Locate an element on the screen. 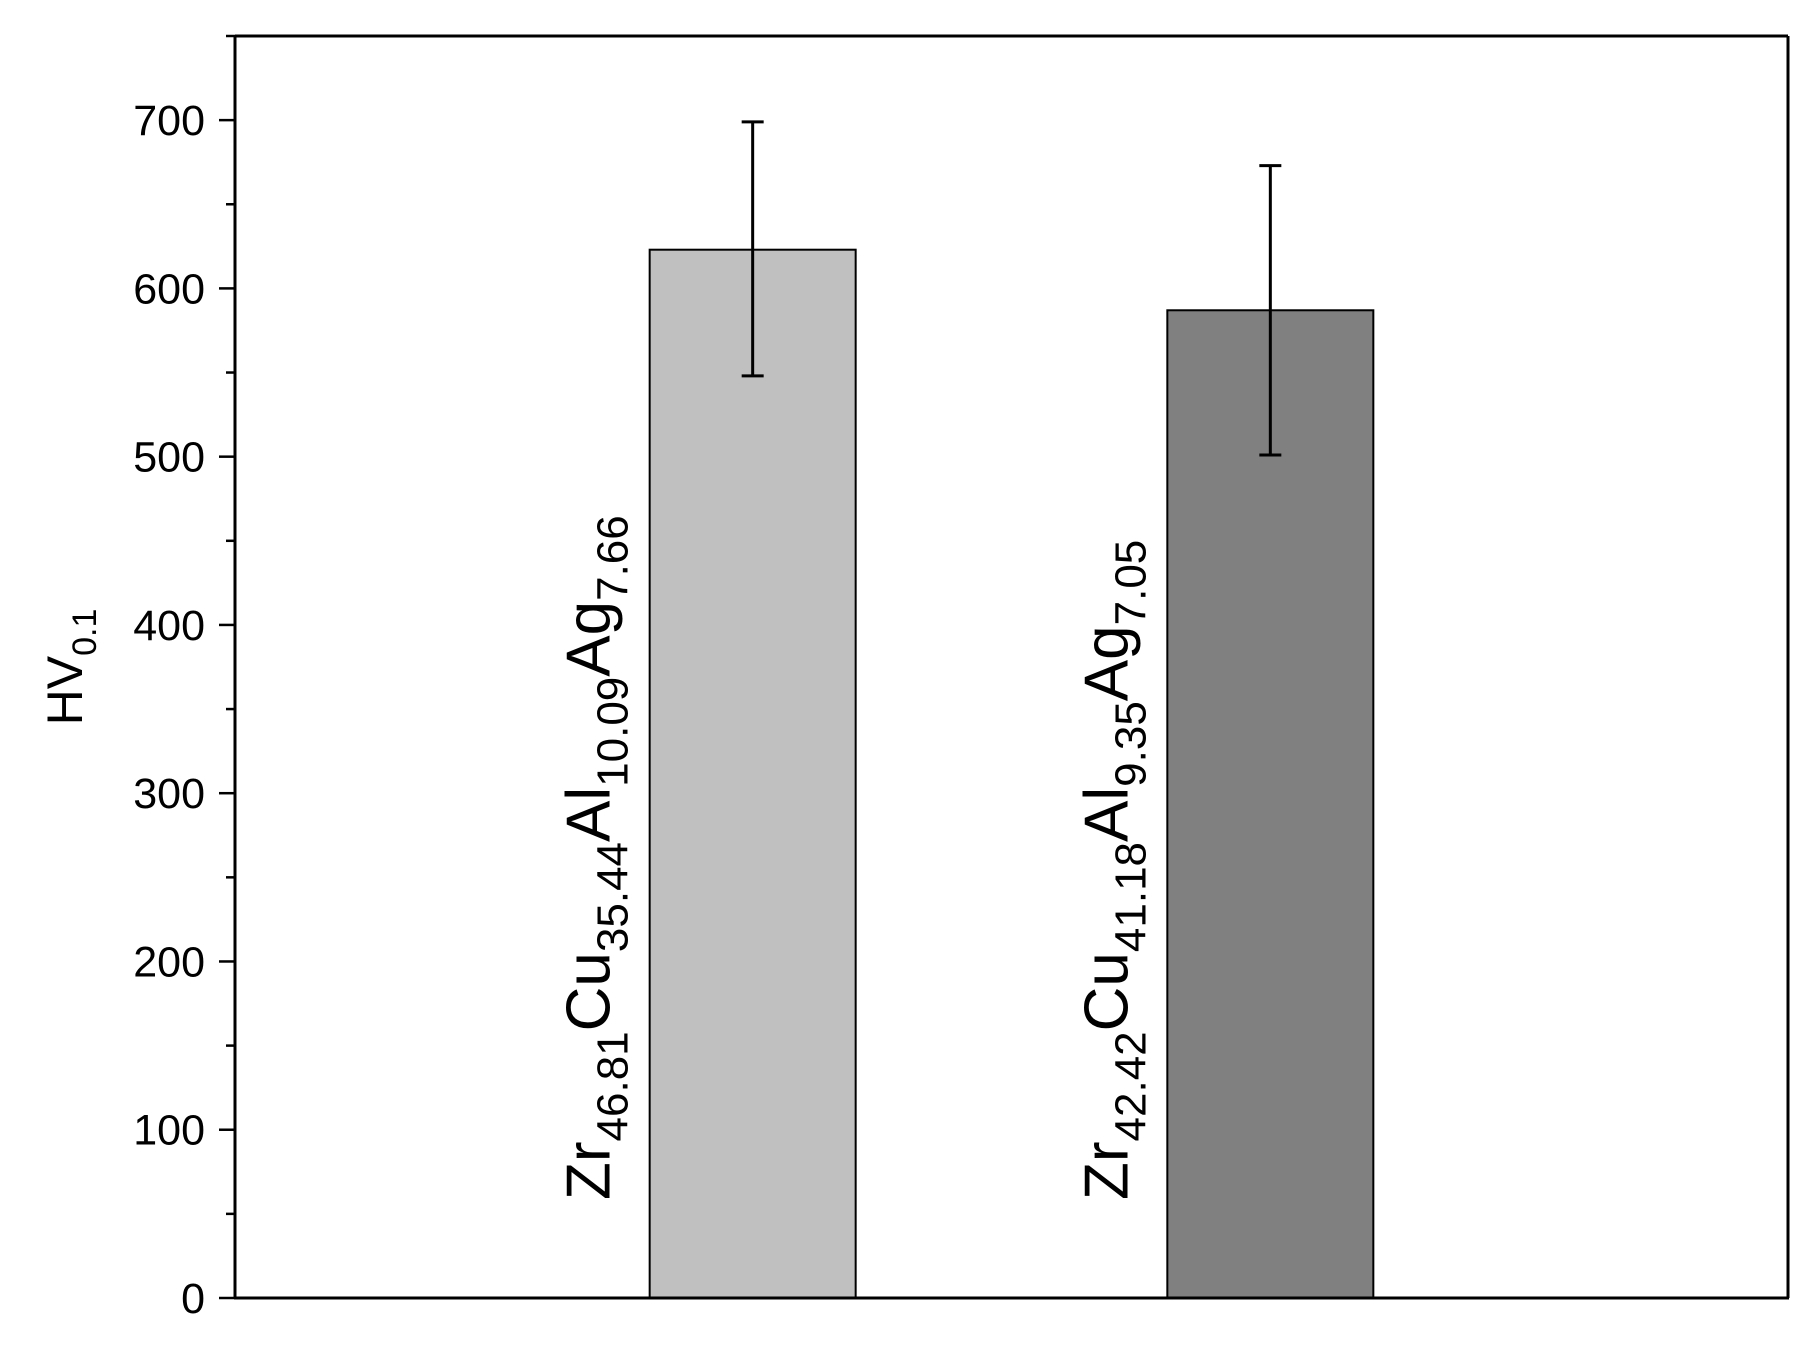  y-tick-label: 600 is located at coordinates (169, 289).